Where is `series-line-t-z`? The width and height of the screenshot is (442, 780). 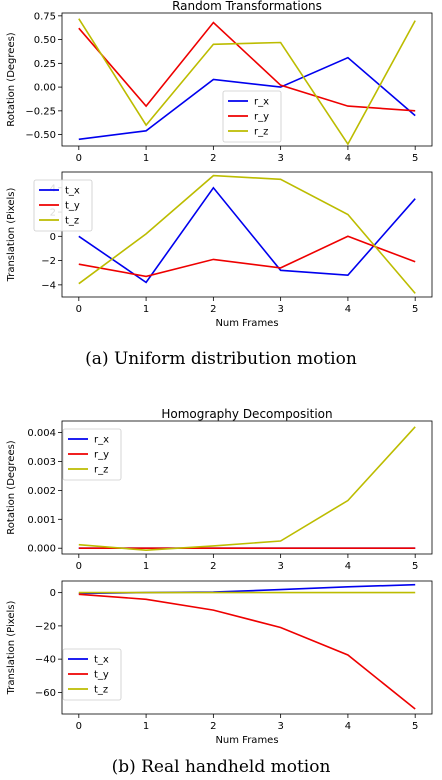
series-line-t-z is located at coordinates (247, 234).